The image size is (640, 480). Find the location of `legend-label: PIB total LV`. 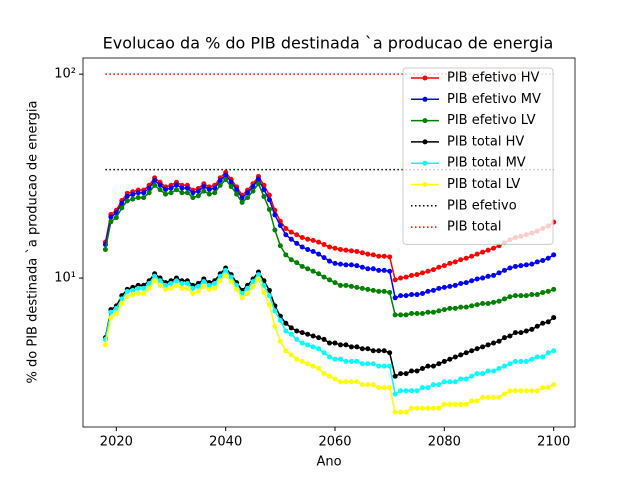

legend-label: PIB total LV is located at coordinates (483, 184).